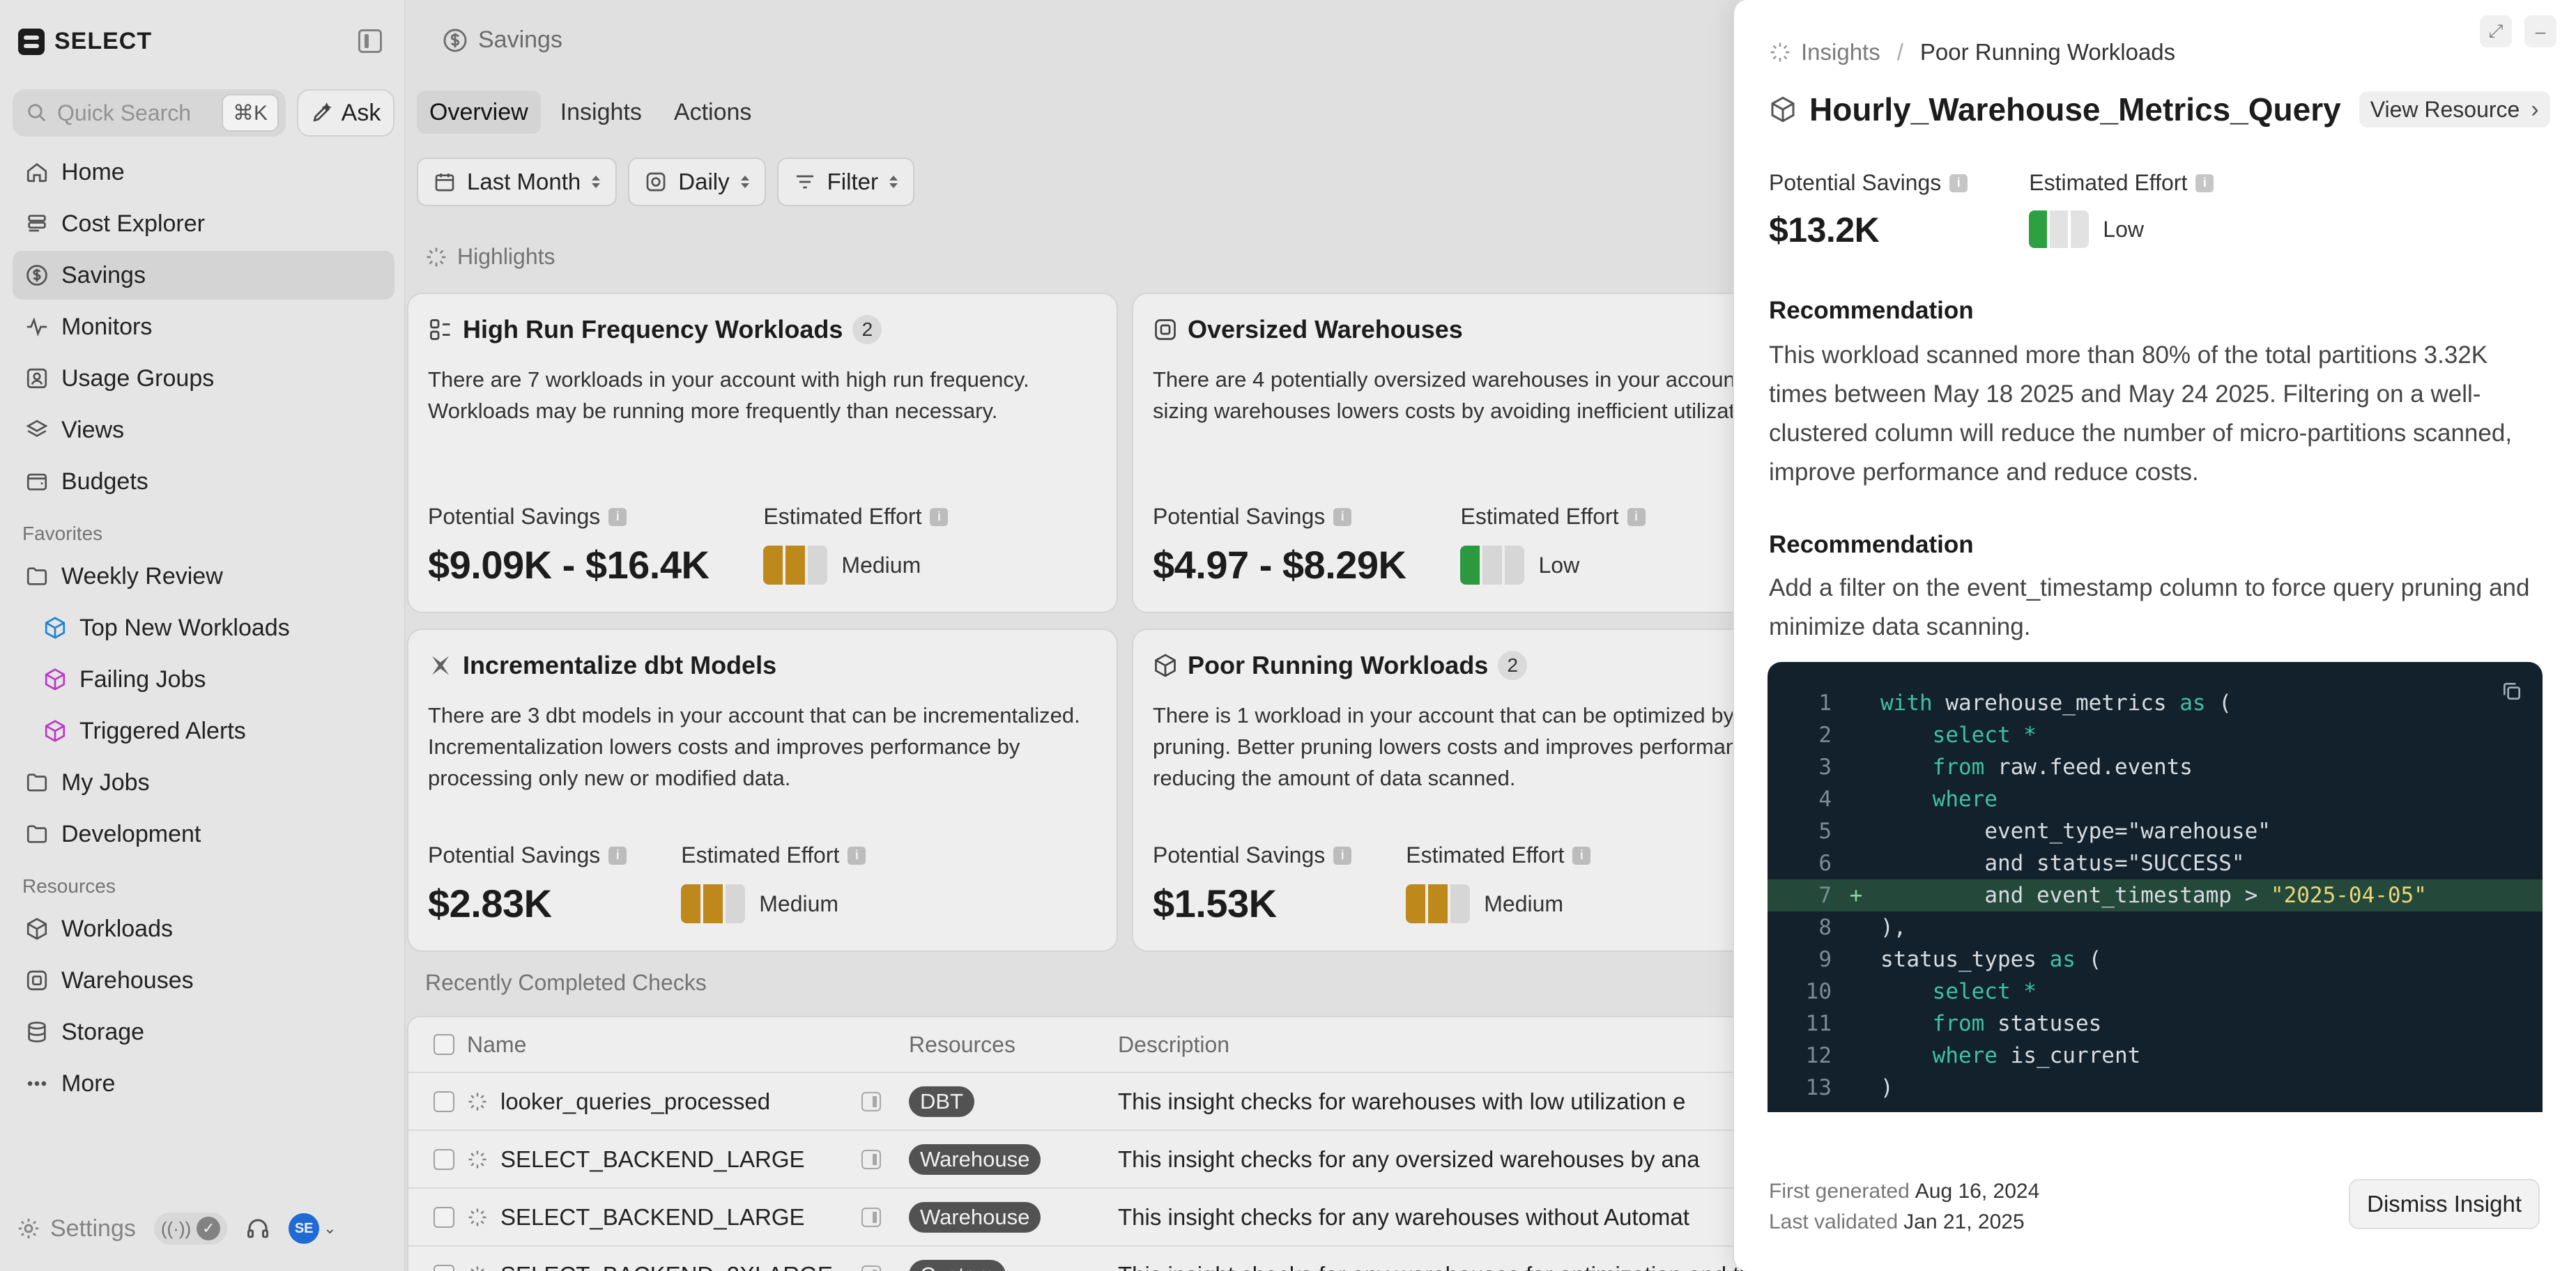 This screenshot has width=2576, height=1271. Describe the element at coordinates (28, 1228) in the screenshot. I see `gear-icon` at that location.